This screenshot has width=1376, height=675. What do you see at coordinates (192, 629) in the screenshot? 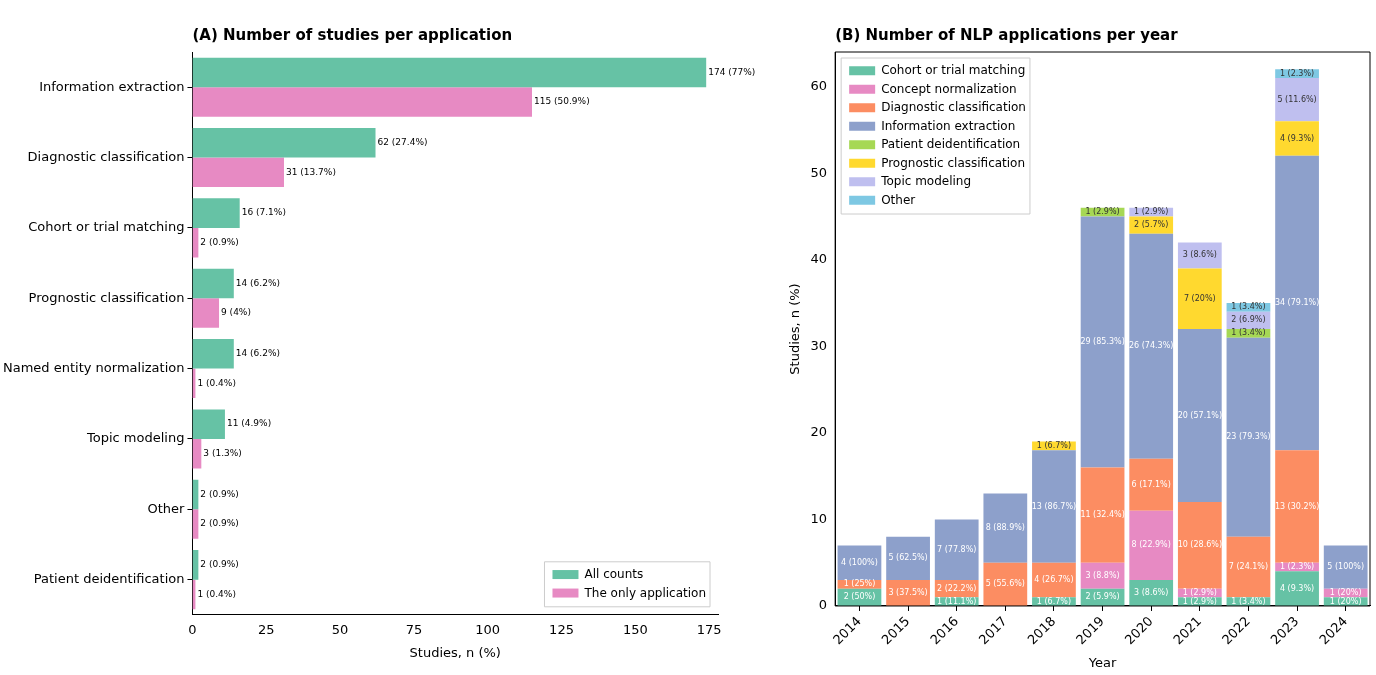
I see `x-tick-label: 0` at bounding box center [192, 629].